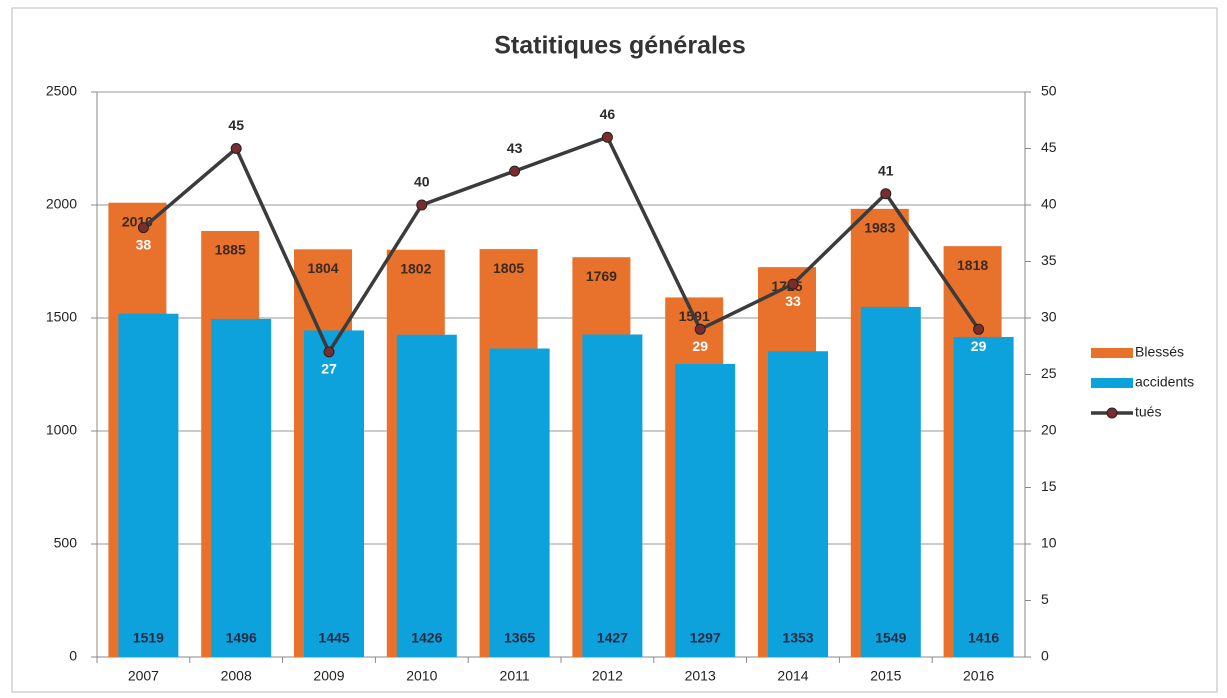 The width and height of the screenshot is (1227, 698). What do you see at coordinates (879, 228) in the screenshot?
I see `data-label: 1983` at bounding box center [879, 228].